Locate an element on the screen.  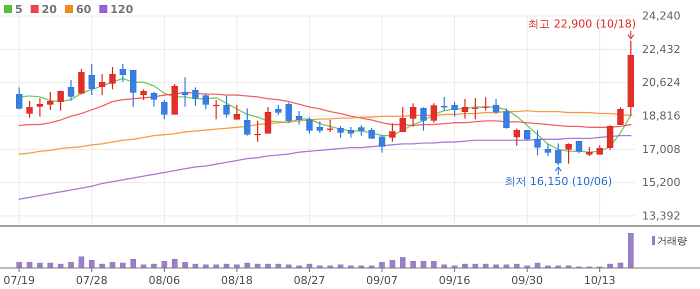
y-tick-label: 17,008 is located at coordinates (661, 149).